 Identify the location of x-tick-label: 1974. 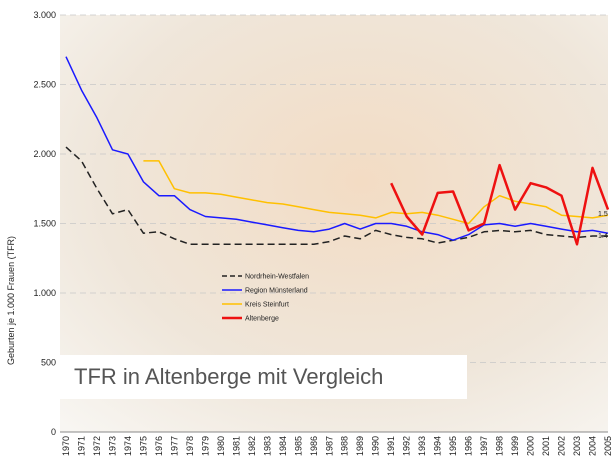
(128, 446).